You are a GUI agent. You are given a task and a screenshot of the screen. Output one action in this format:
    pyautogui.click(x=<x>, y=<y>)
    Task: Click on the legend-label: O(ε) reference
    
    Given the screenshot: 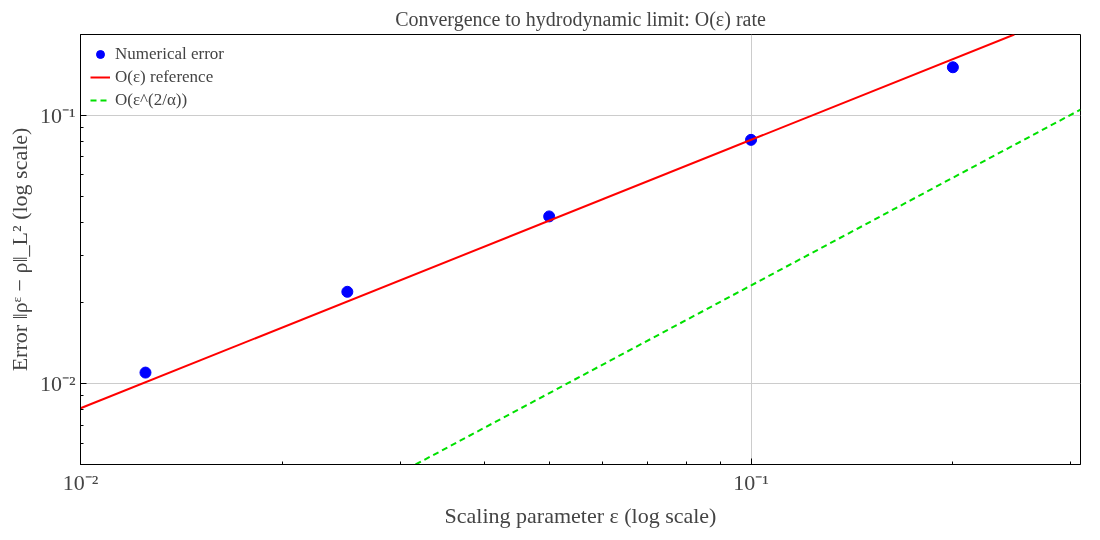 What is the action you would take?
    pyautogui.click(x=164, y=77)
    